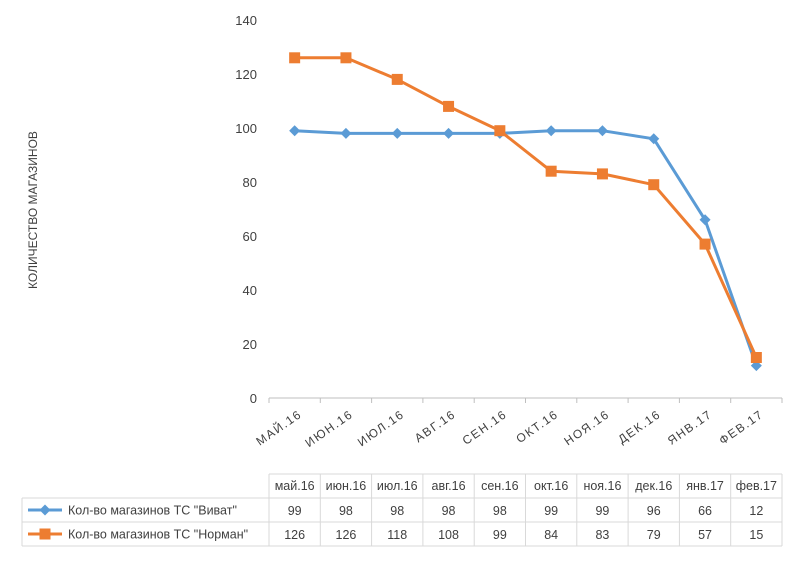 The width and height of the screenshot is (799, 562). Describe the element at coordinates (690, 427) in the screenshot. I see `x-tick-label: ЯНВ.17` at that location.